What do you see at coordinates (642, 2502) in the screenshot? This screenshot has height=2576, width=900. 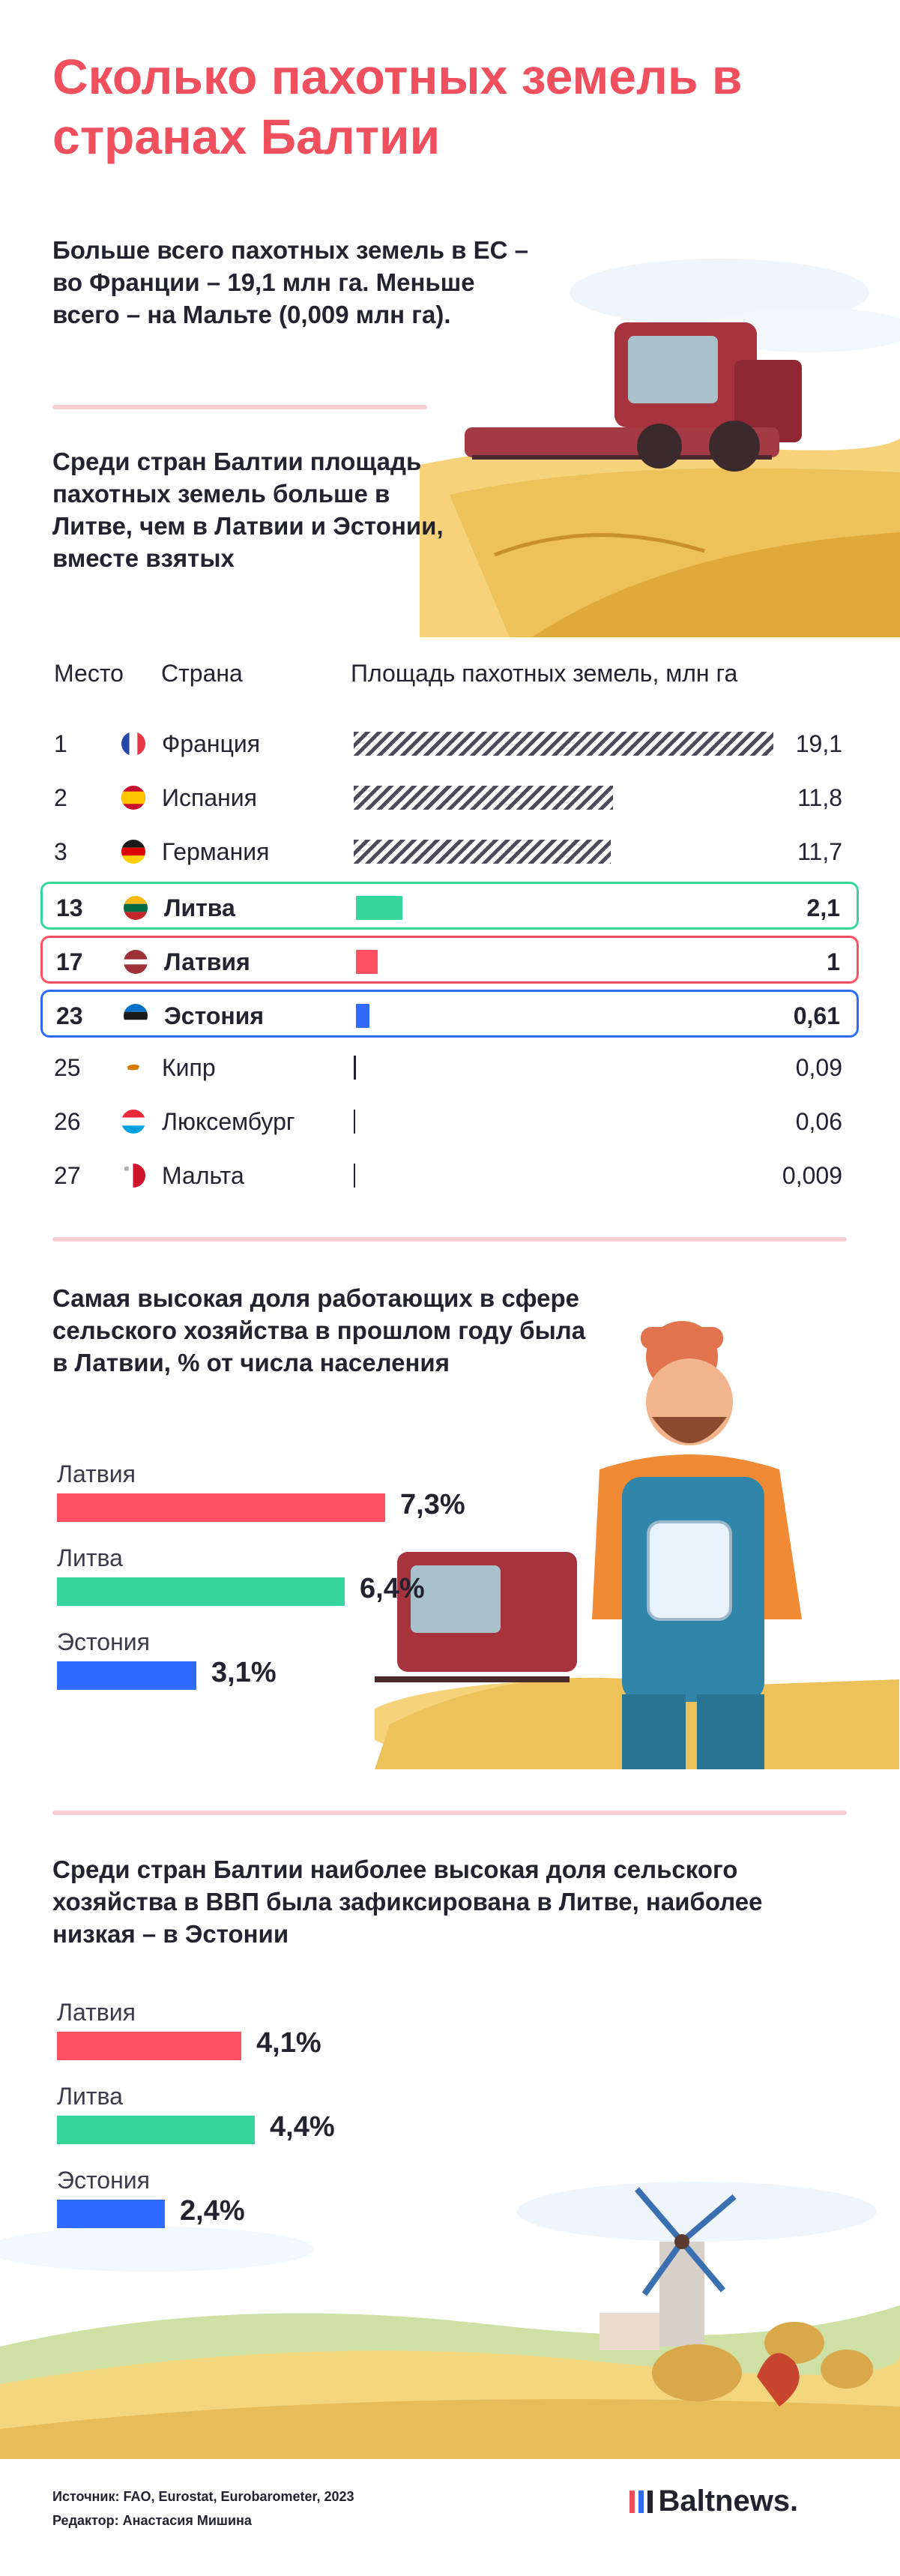 I see `logo-bars-icon` at bounding box center [642, 2502].